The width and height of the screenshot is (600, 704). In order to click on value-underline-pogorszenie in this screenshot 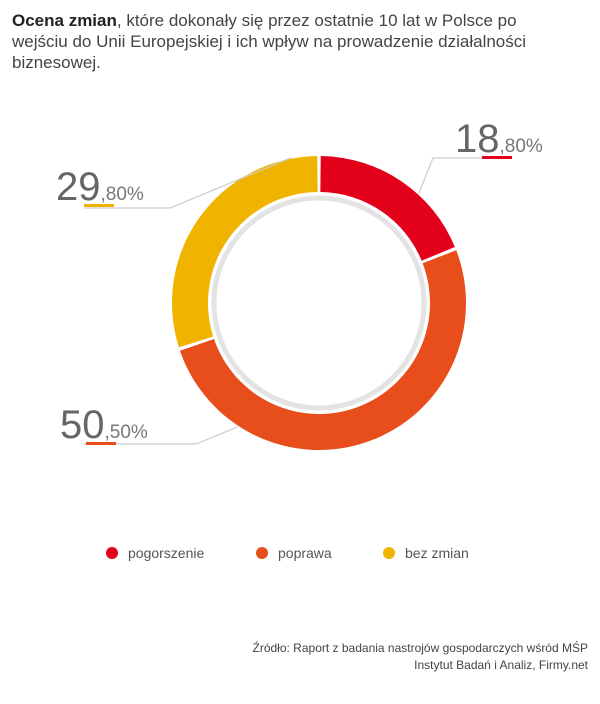, I will do `click(497, 157)`.